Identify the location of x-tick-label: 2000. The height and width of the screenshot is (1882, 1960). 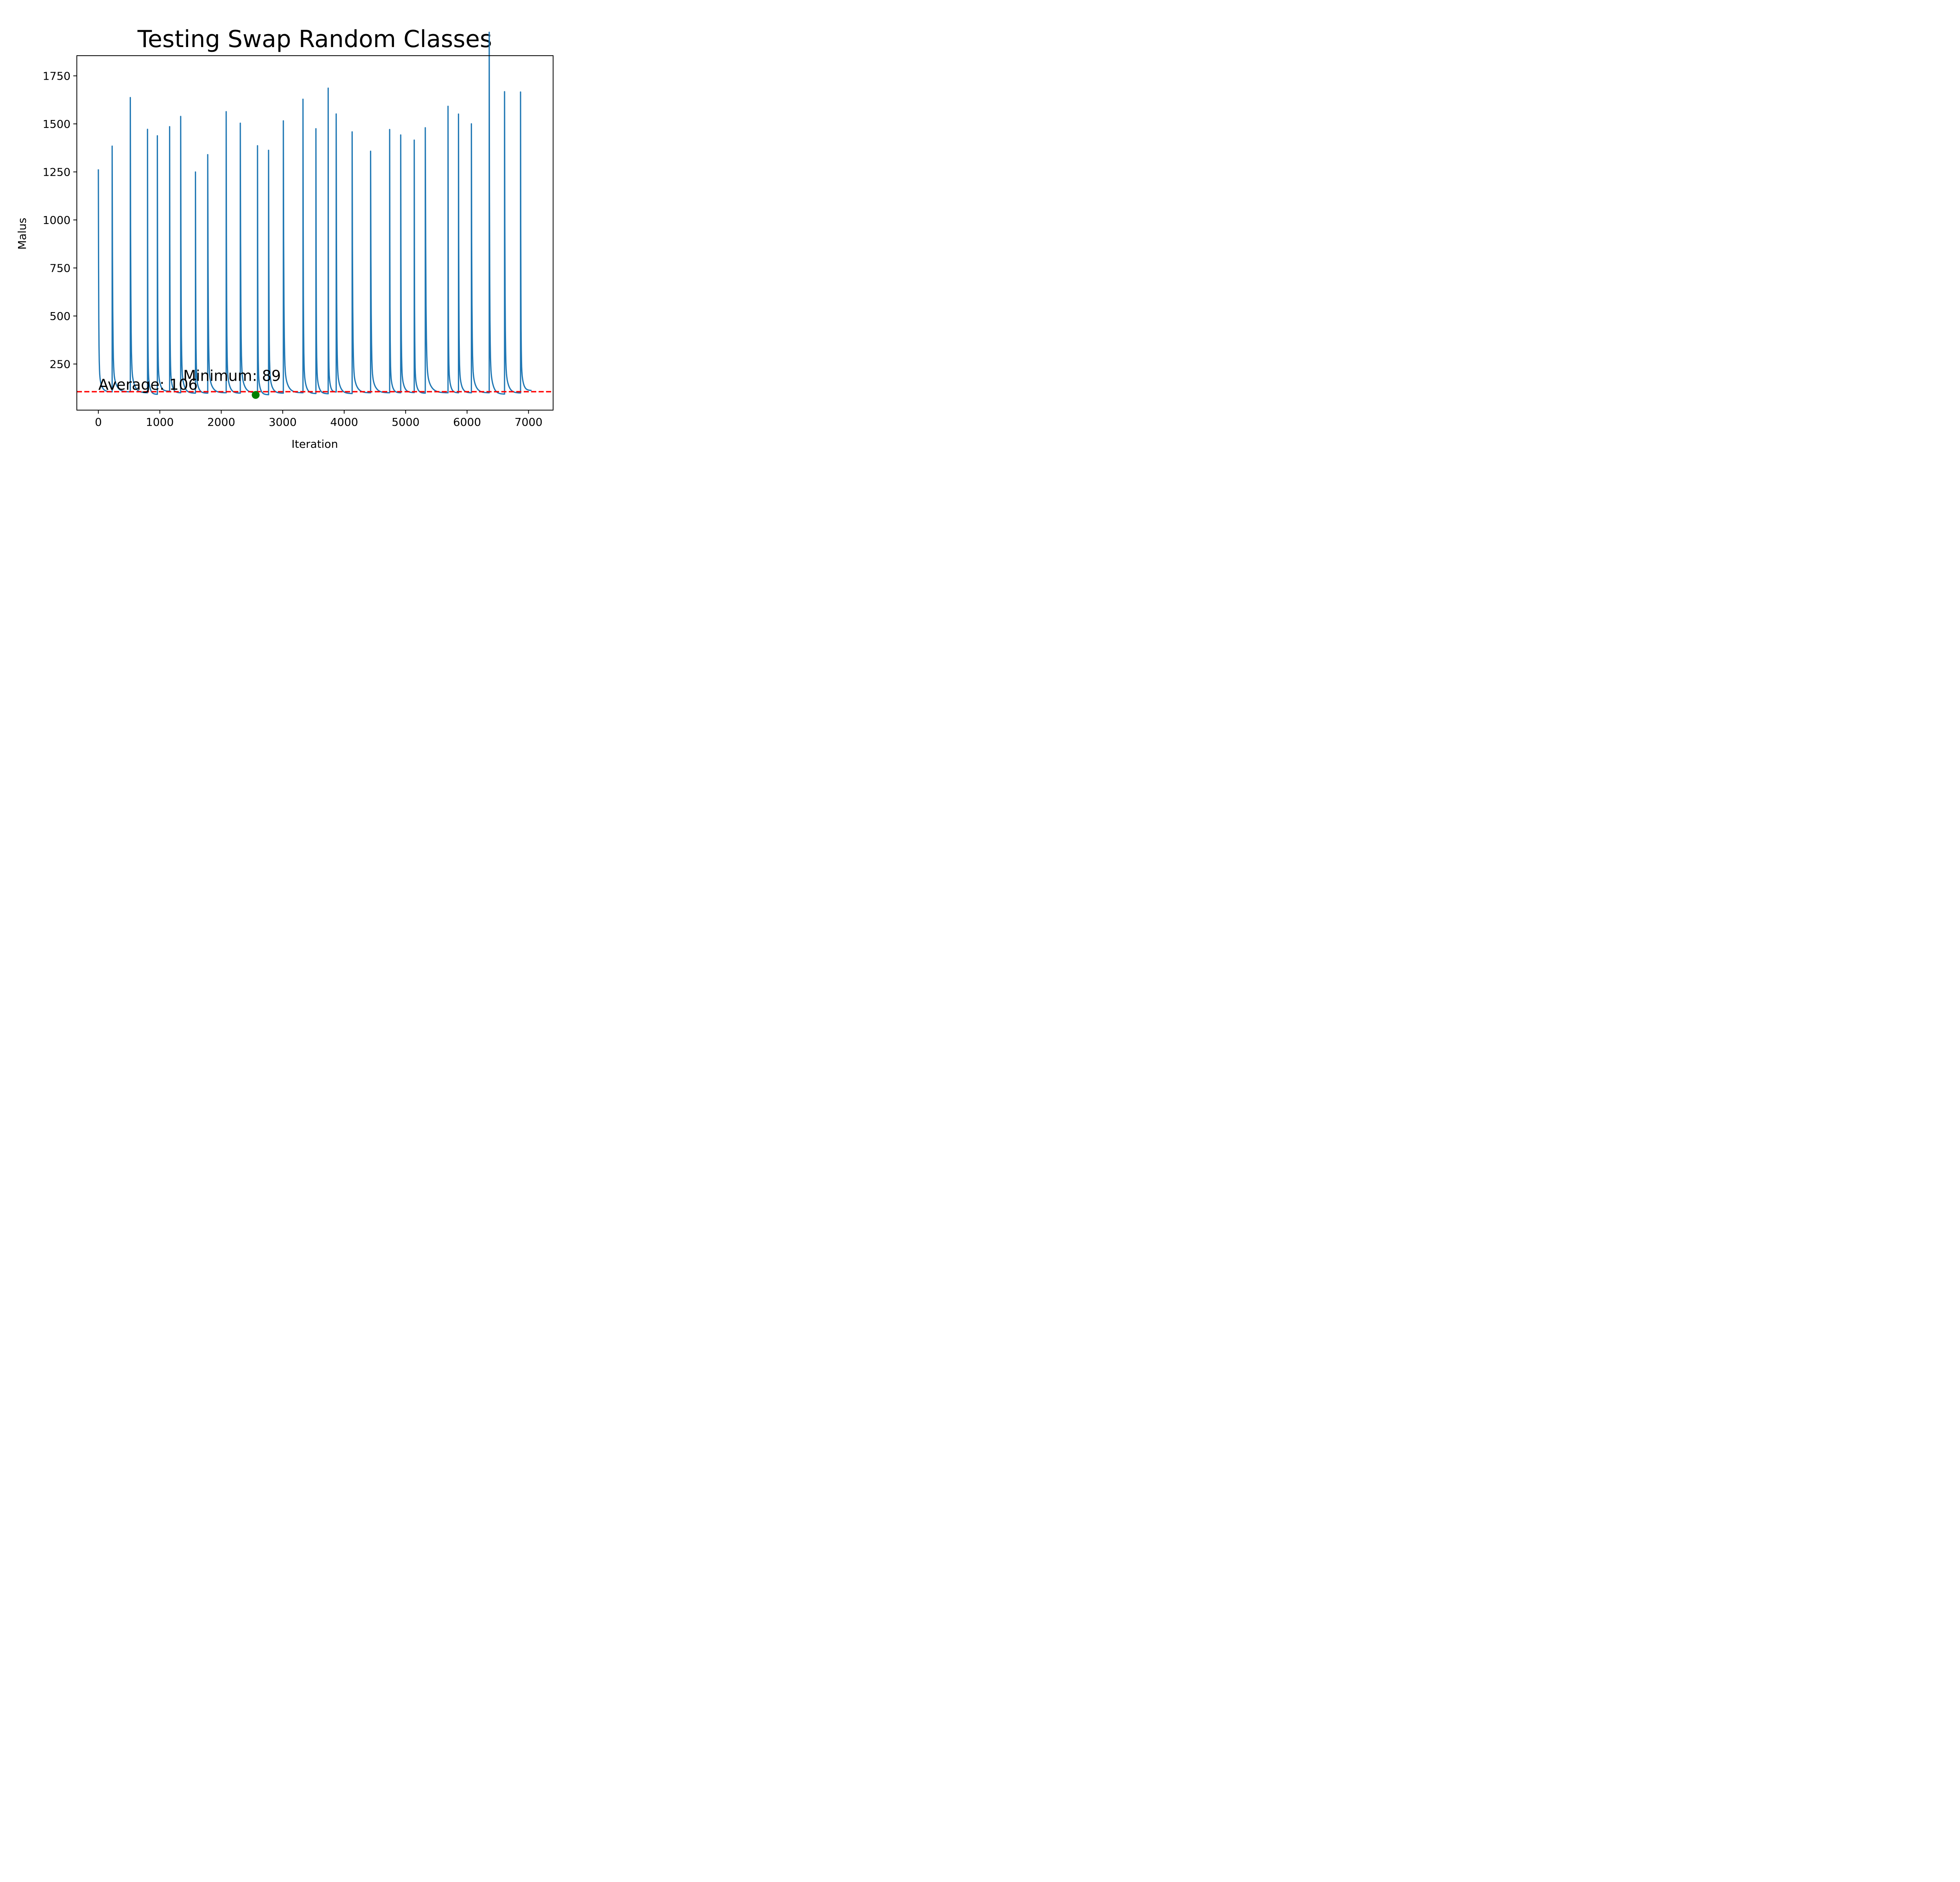
(221, 422).